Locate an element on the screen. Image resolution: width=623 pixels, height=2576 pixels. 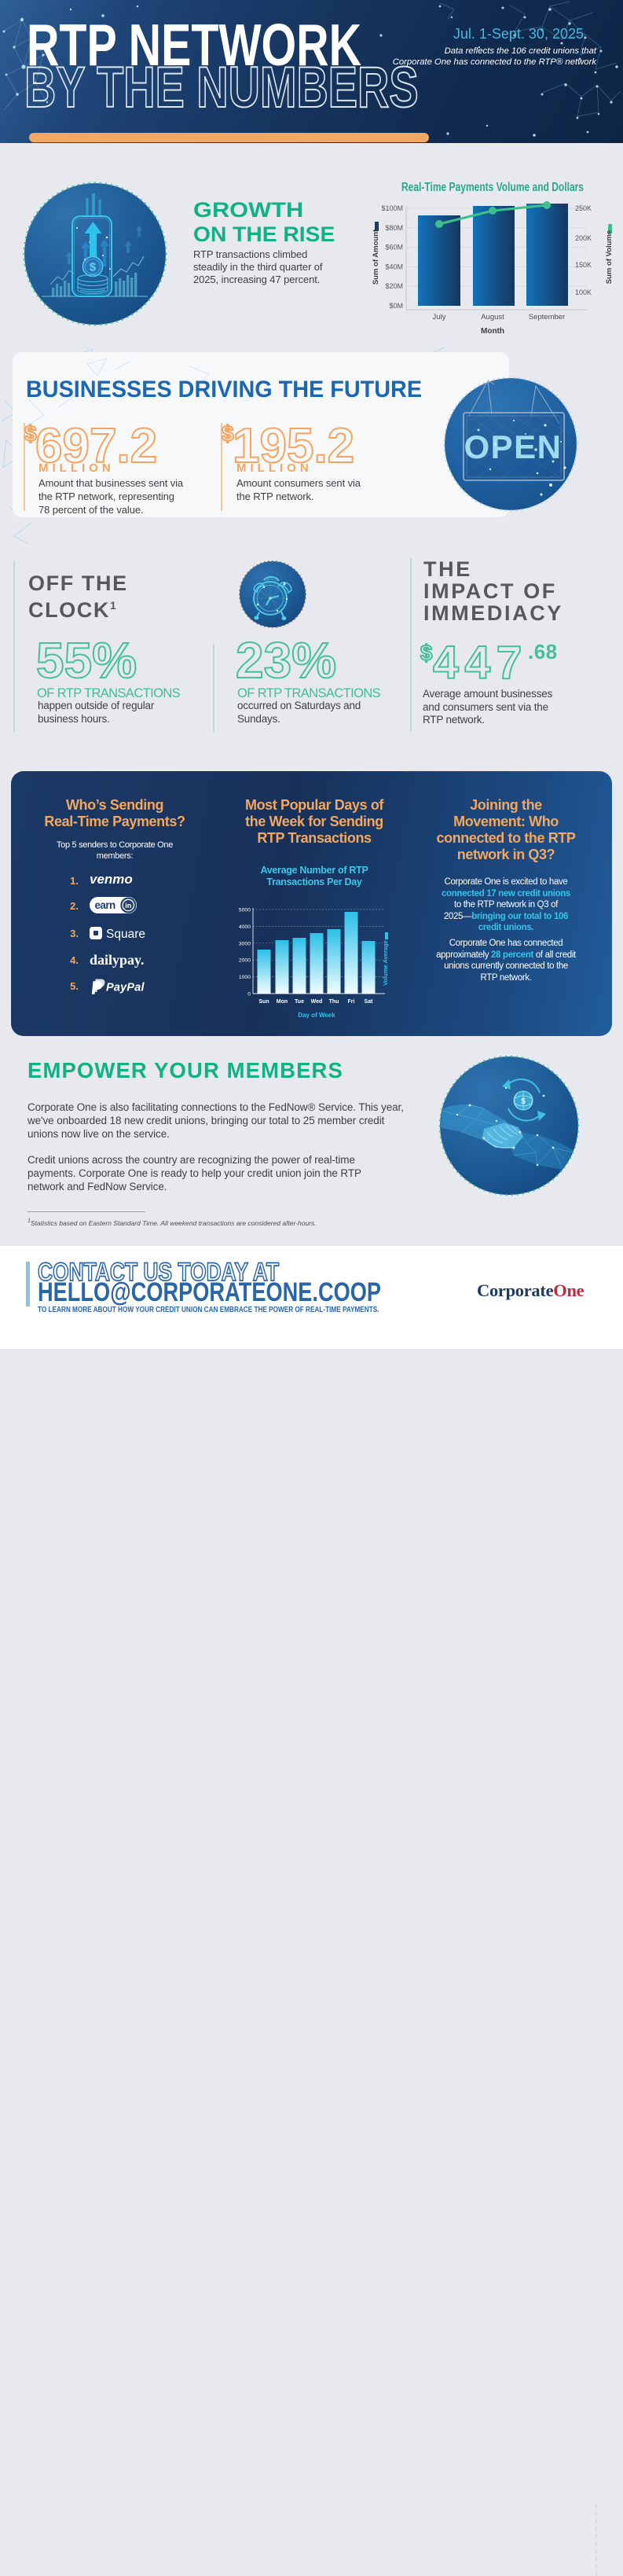
svg-text: 1000 is located at coordinates (245, 977).